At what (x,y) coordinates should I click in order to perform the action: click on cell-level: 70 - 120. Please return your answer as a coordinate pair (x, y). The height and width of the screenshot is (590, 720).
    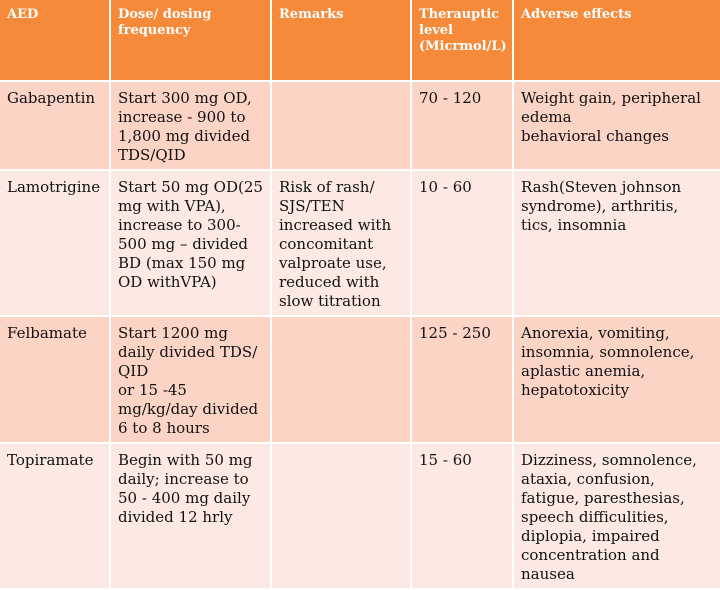
    Looking at the image, I should click on (462, 126).